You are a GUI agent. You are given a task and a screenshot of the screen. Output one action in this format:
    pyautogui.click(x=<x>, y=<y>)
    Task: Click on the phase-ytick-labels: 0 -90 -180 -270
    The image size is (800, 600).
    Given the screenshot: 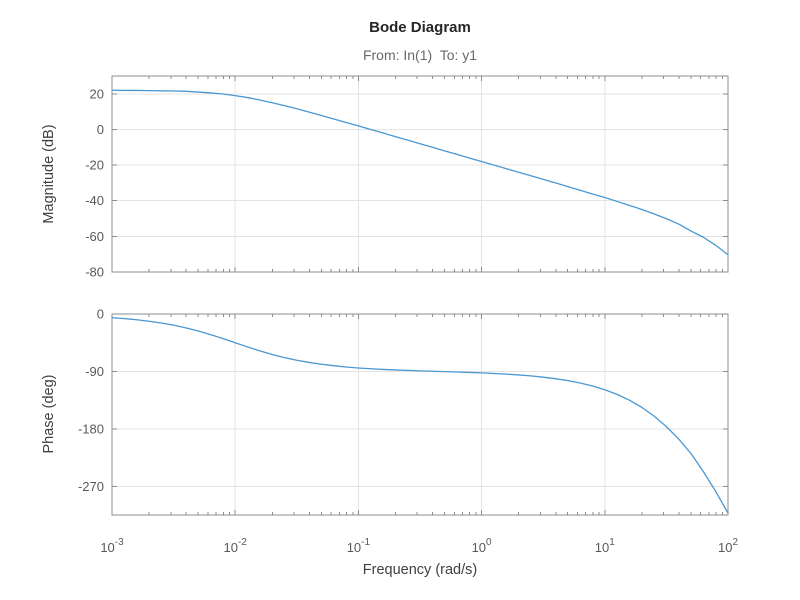 What is the action you would take?
    pyautogui.click(x=91, y=400)
    